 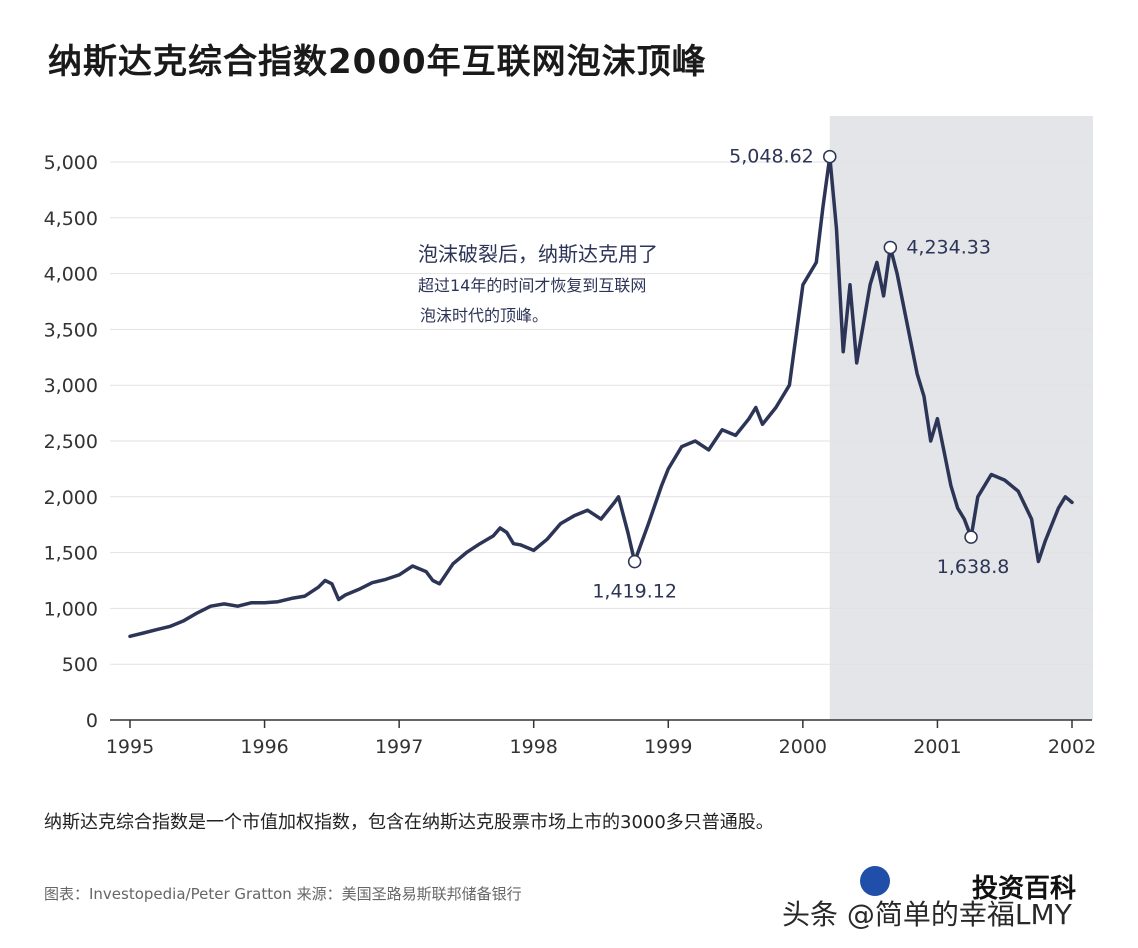 I want to click on point-label: 1,419.12, so click(x=634, y=592).